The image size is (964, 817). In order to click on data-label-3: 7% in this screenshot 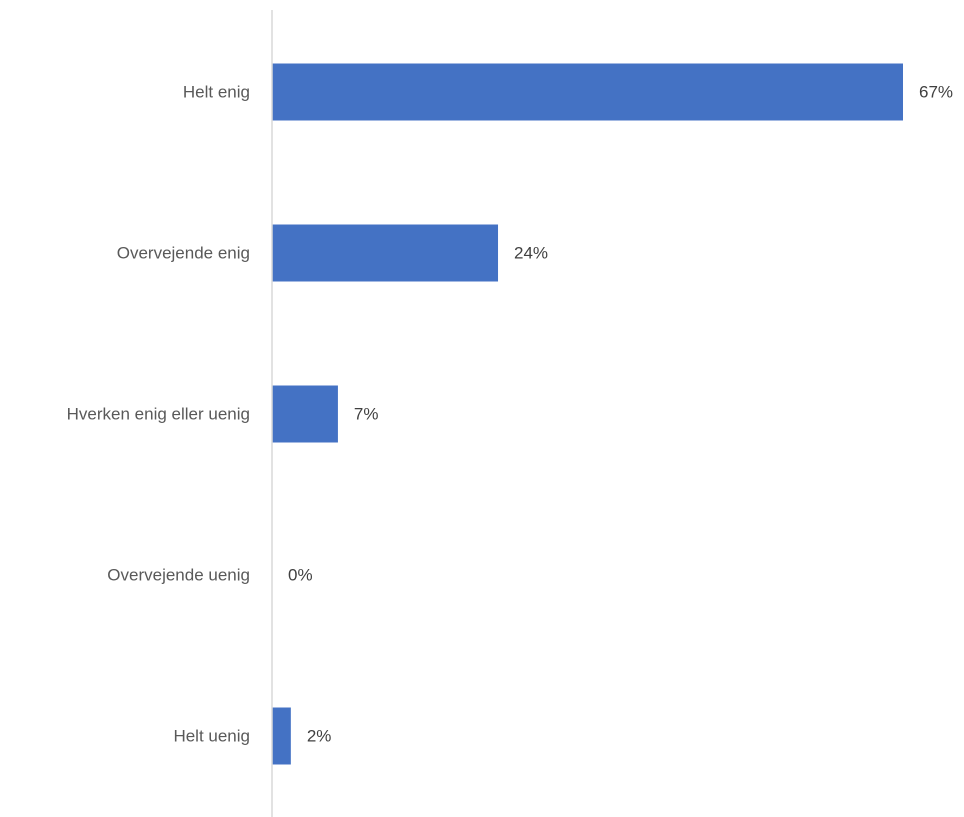, I will do `click(366, 414)`.